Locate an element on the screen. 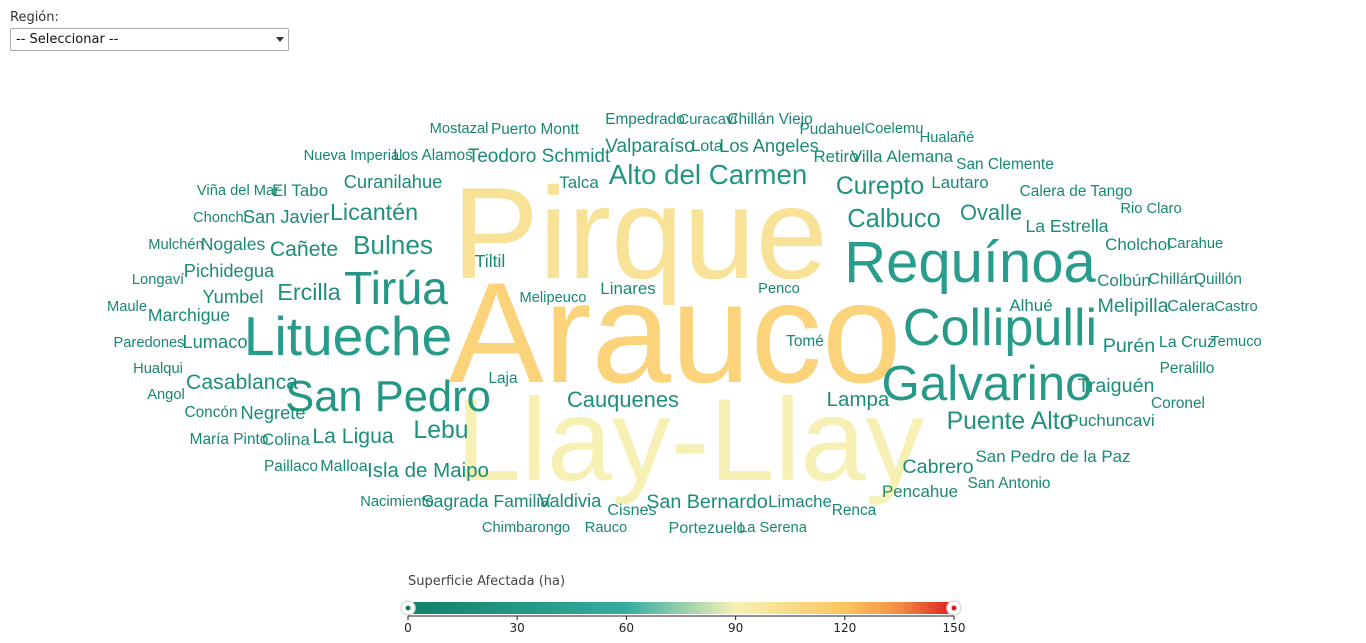  word-yumbel: Yumbel is located at coordinates (233, 296).